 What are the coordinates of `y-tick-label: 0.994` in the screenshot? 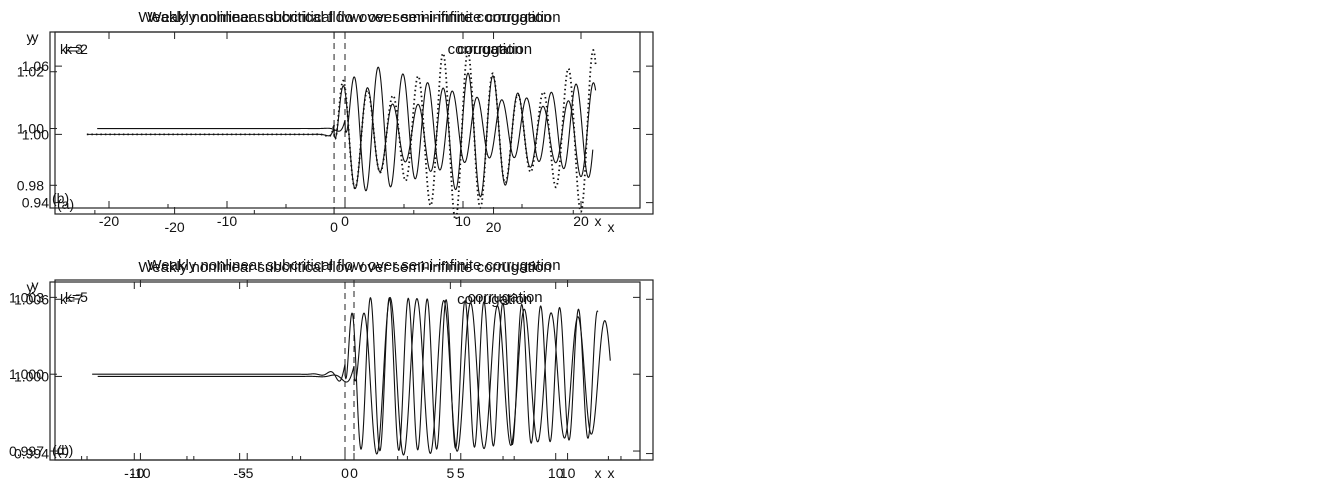 It's located at (31, 454).